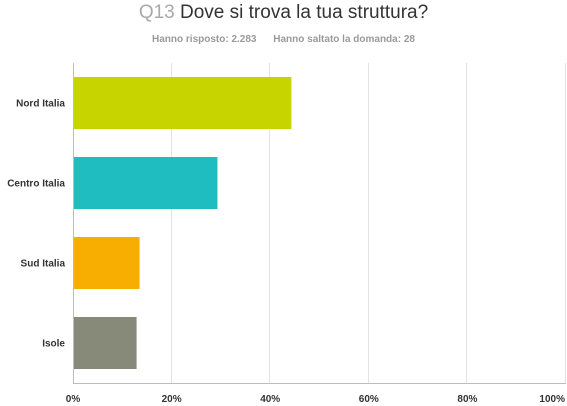 The height and width of the screenshot is (406, 567). I want to click on bar-isole, so click(105, 343).